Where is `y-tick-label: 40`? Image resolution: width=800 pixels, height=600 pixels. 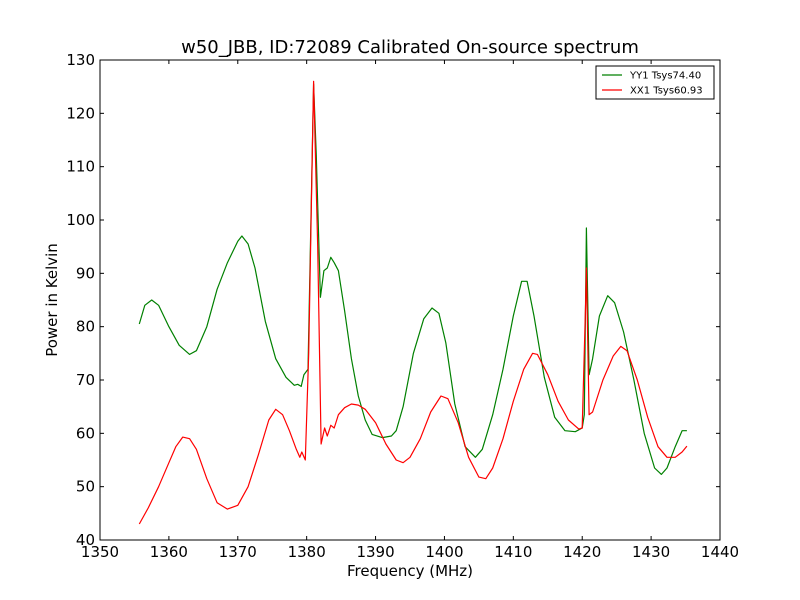 y-tick-label: 40 is located at coordinates (85, 540).